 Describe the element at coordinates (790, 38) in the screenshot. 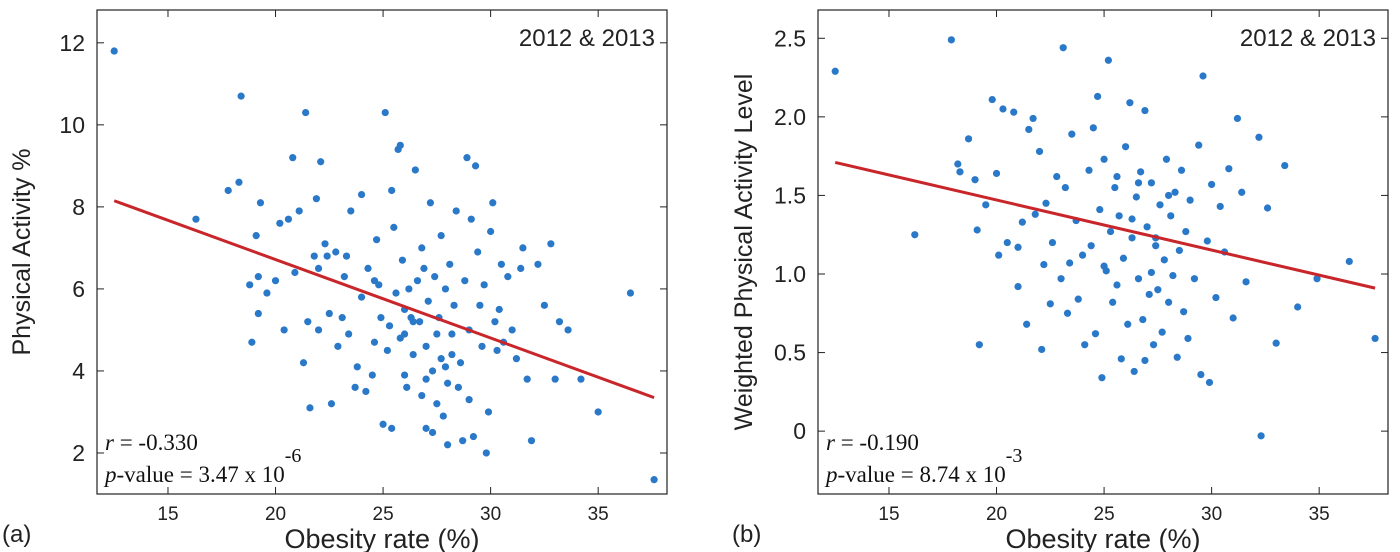

I see `y-tick-label: 2.5` at that location.